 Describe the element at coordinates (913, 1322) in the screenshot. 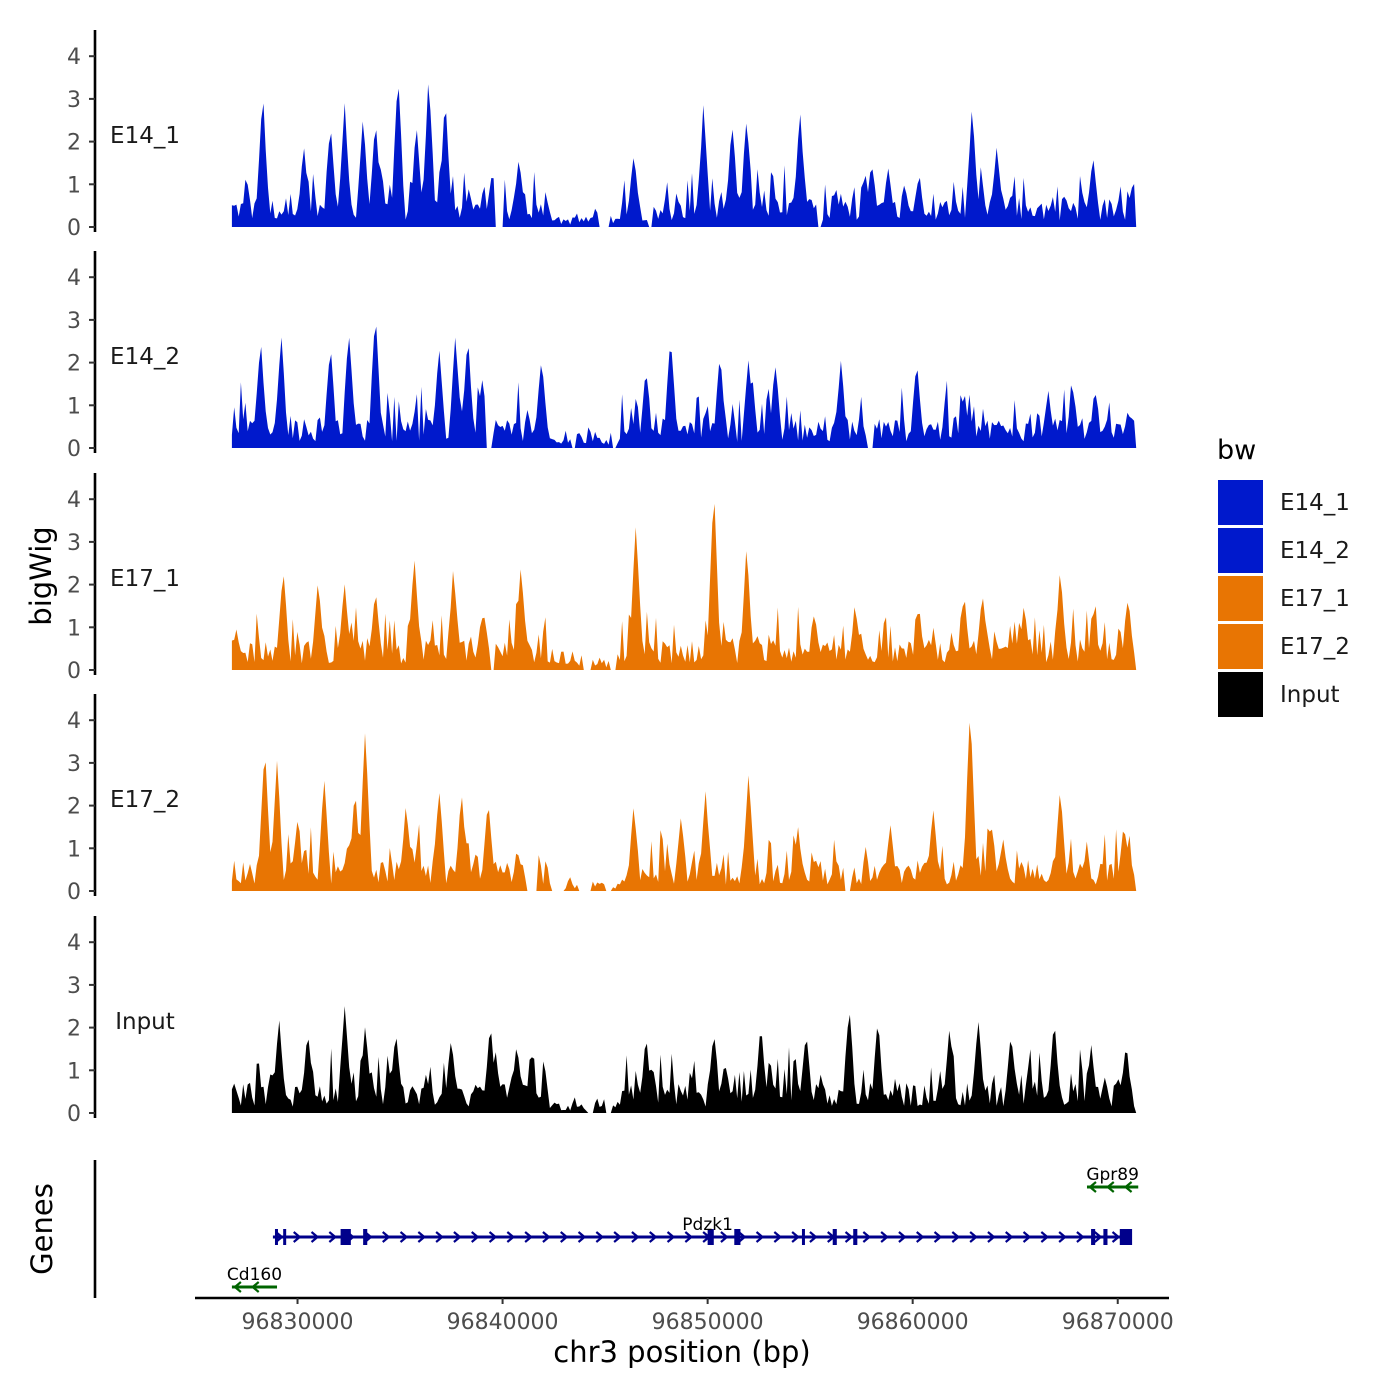

I see `x-tick-label: 96860000` at that location.